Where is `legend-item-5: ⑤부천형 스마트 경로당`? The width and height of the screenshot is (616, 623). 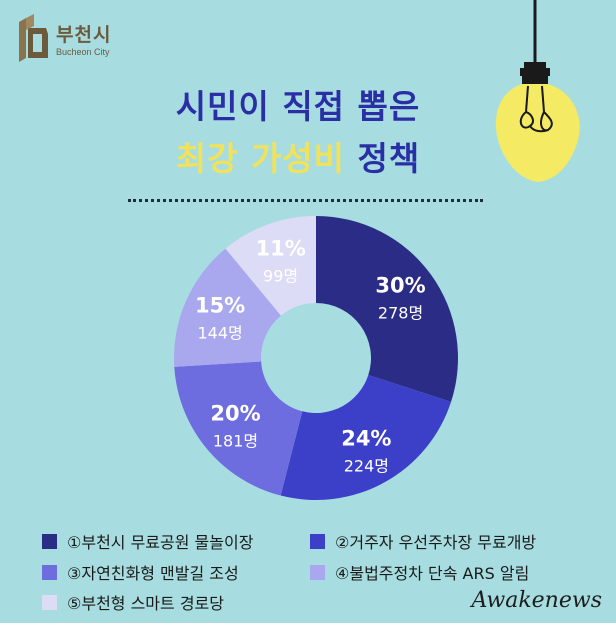
legend-item-5: ⑤부천형 스마트 경로당 is located at coordinates (133, 602).